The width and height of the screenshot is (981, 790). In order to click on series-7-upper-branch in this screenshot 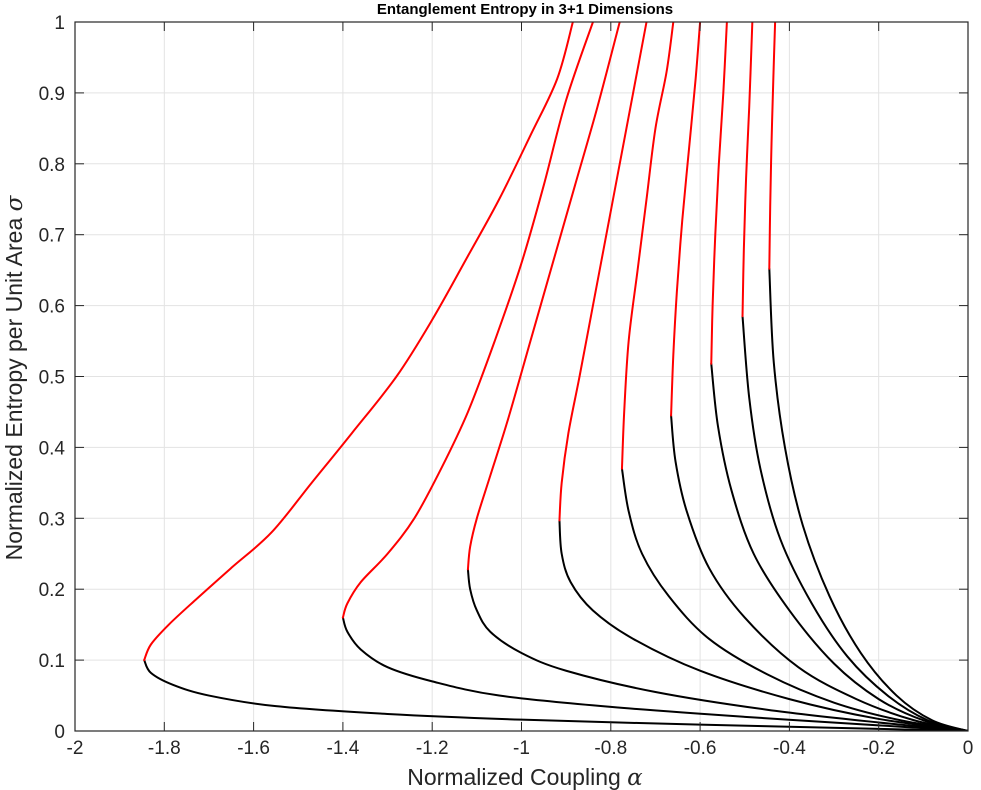, I will do `click(719, 193)`.